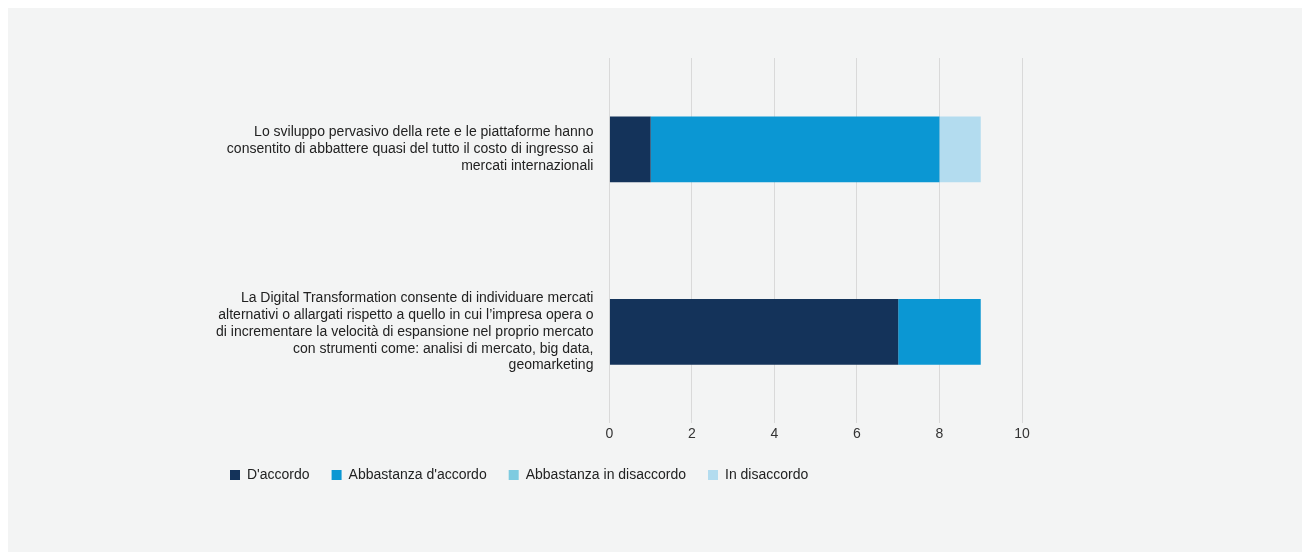 This screenshot has width=1310, height=560. I want to click on x-tick-label: 8, so click(939, 433).